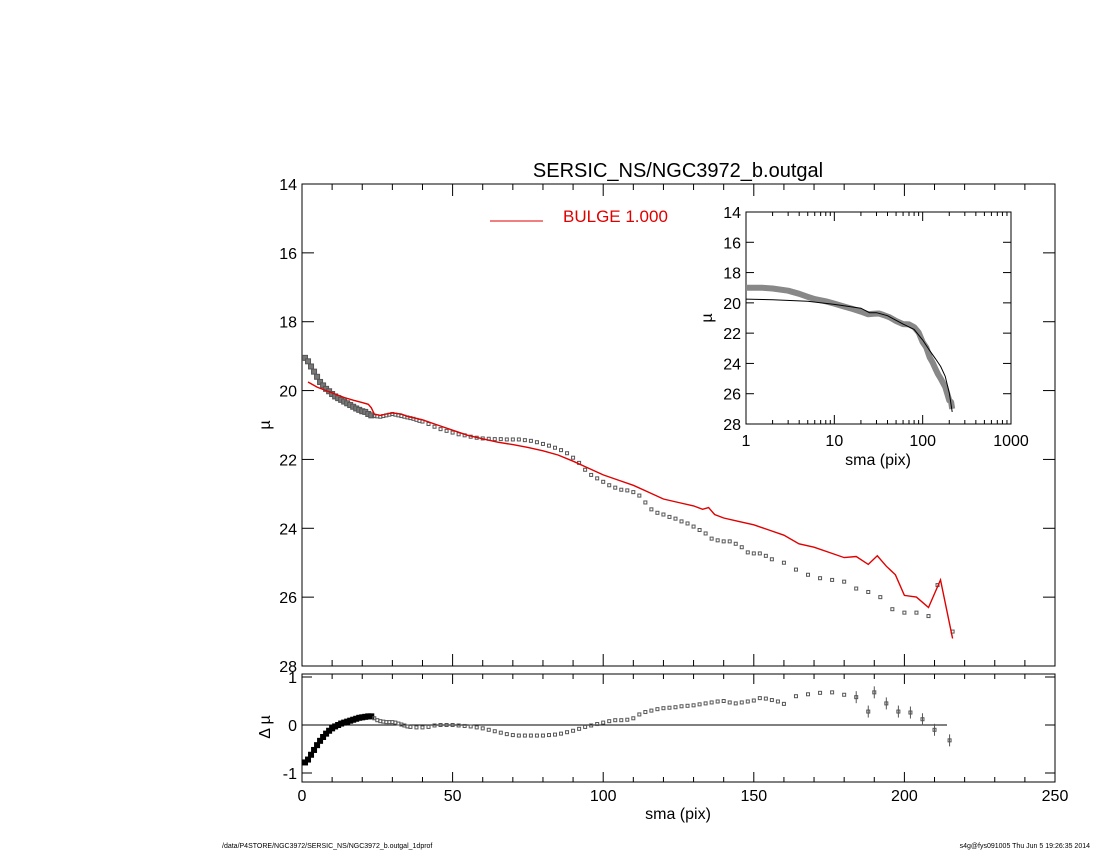 This screenshot has height=850, width=1100. I want to click on inset-x-tick-label: 1, so click(746, 441).